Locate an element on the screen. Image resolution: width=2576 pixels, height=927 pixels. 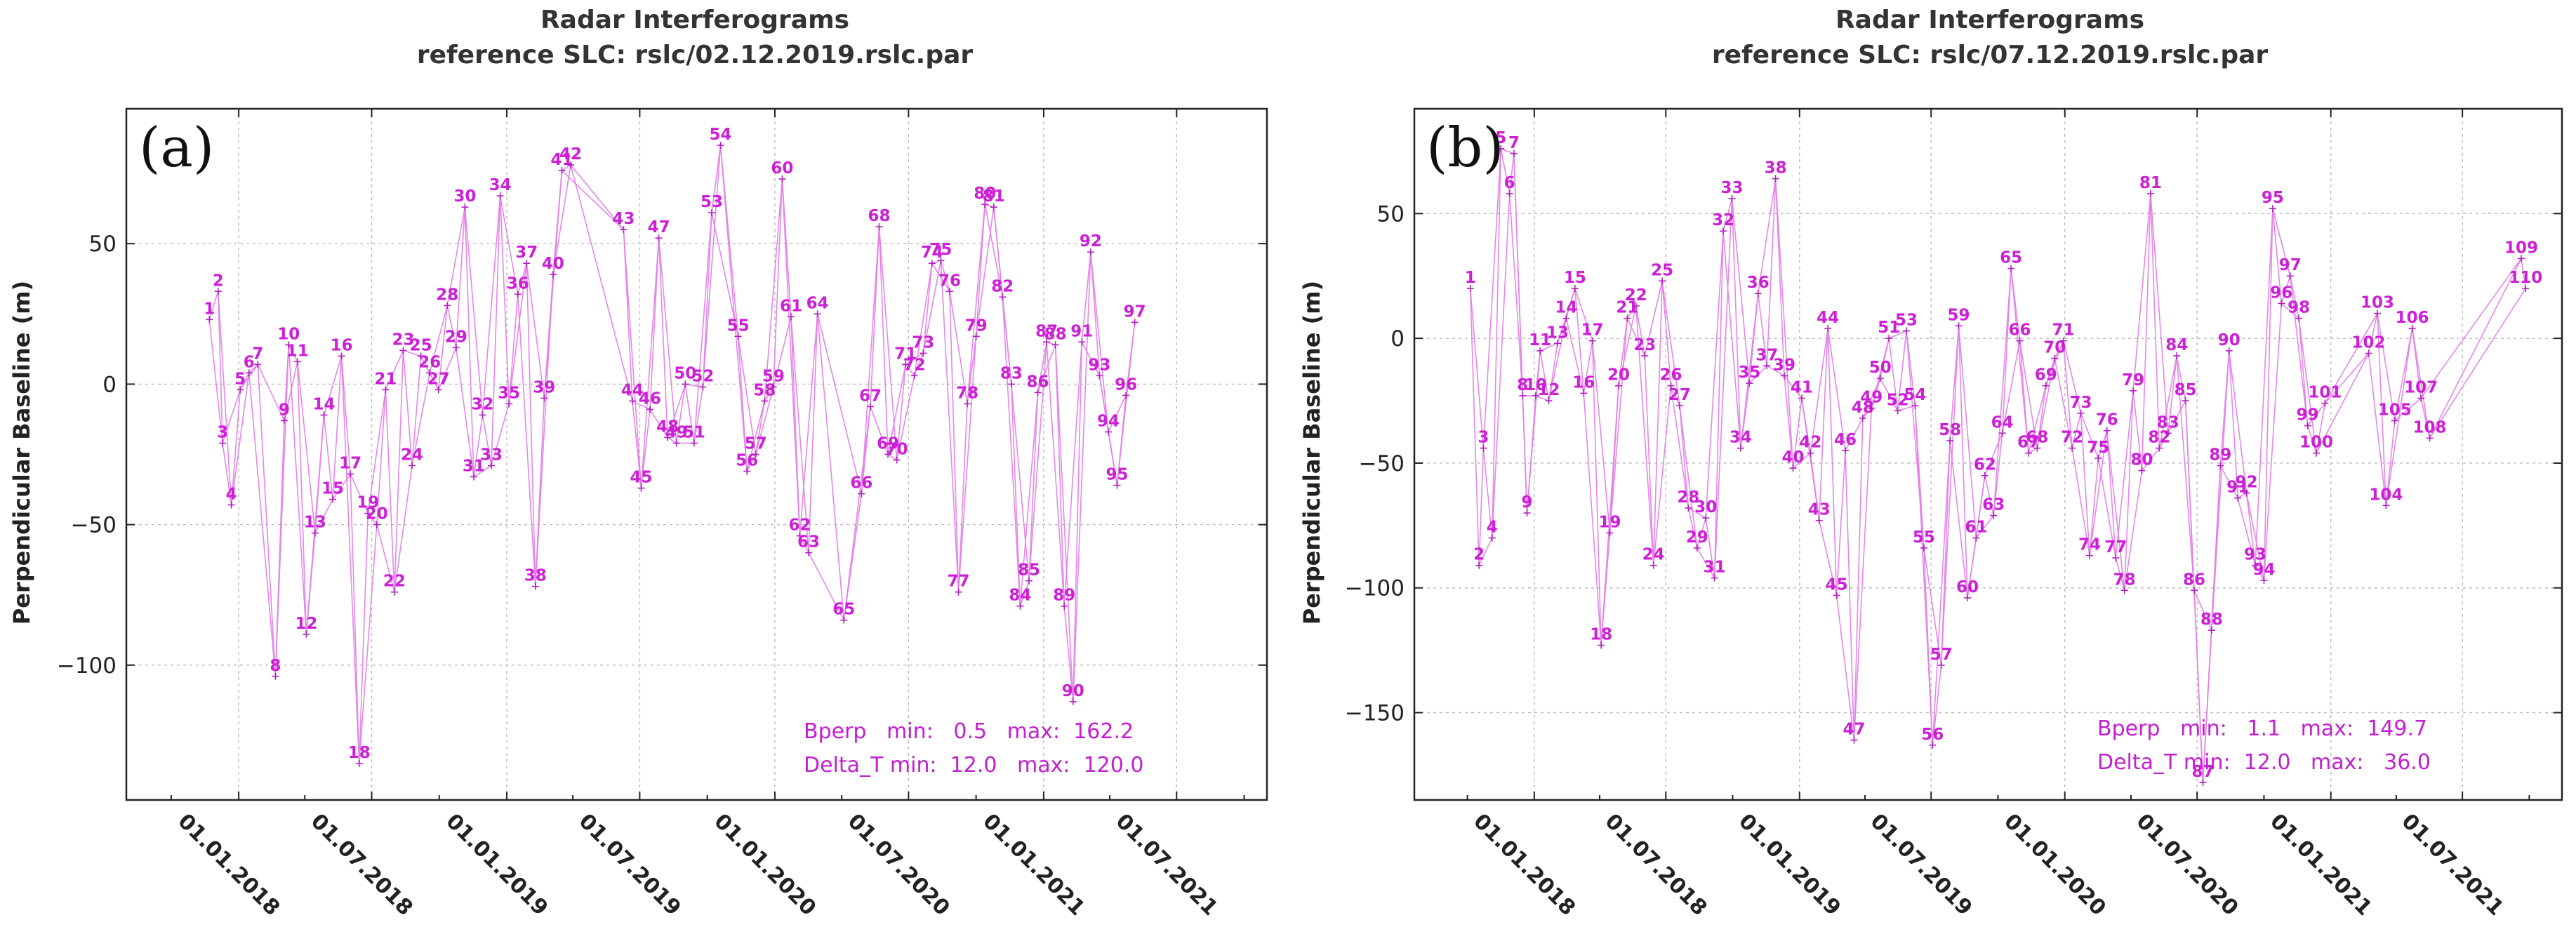
p0-point-92: 92 is located at coordinates (1091, 244).